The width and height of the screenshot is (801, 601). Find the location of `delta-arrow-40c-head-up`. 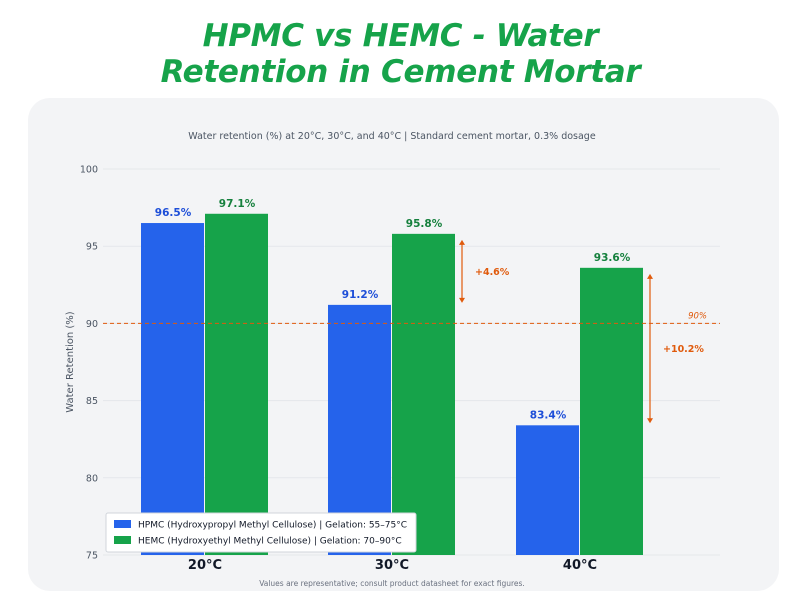

delta-arrow-40c-head-up is located at coordinates (650, 276).